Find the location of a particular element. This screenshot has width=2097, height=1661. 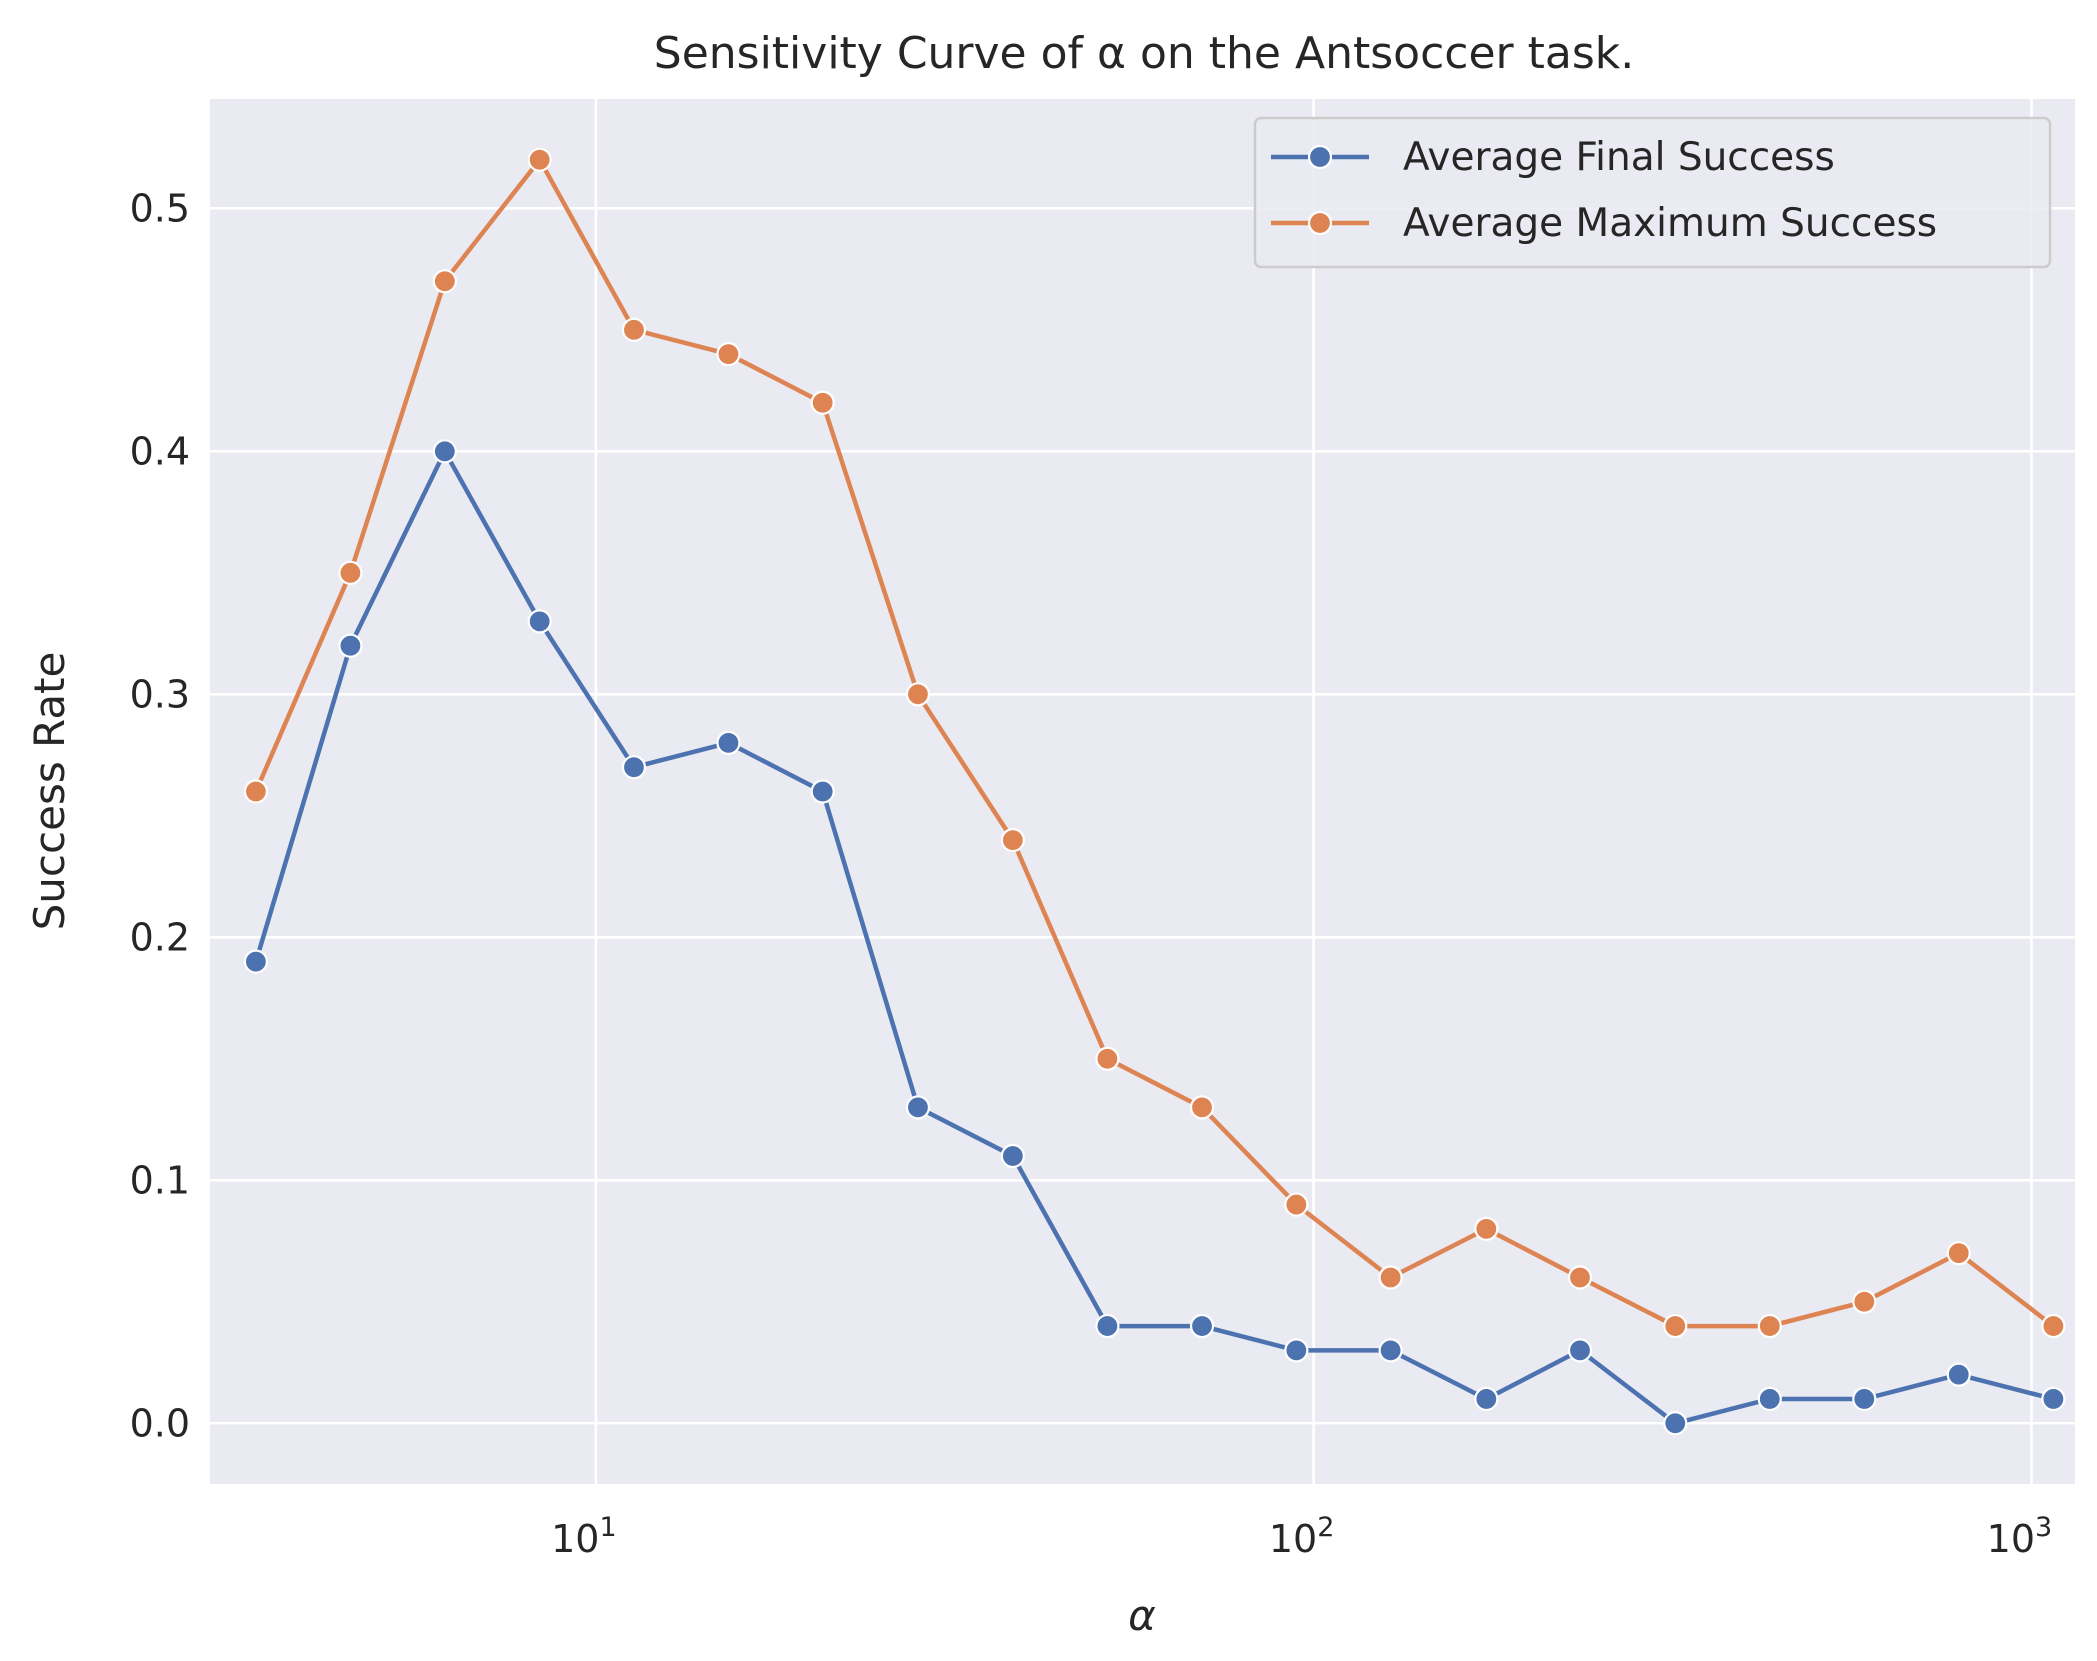

x-axis-label: α is located at coordinates (1142, 1615).